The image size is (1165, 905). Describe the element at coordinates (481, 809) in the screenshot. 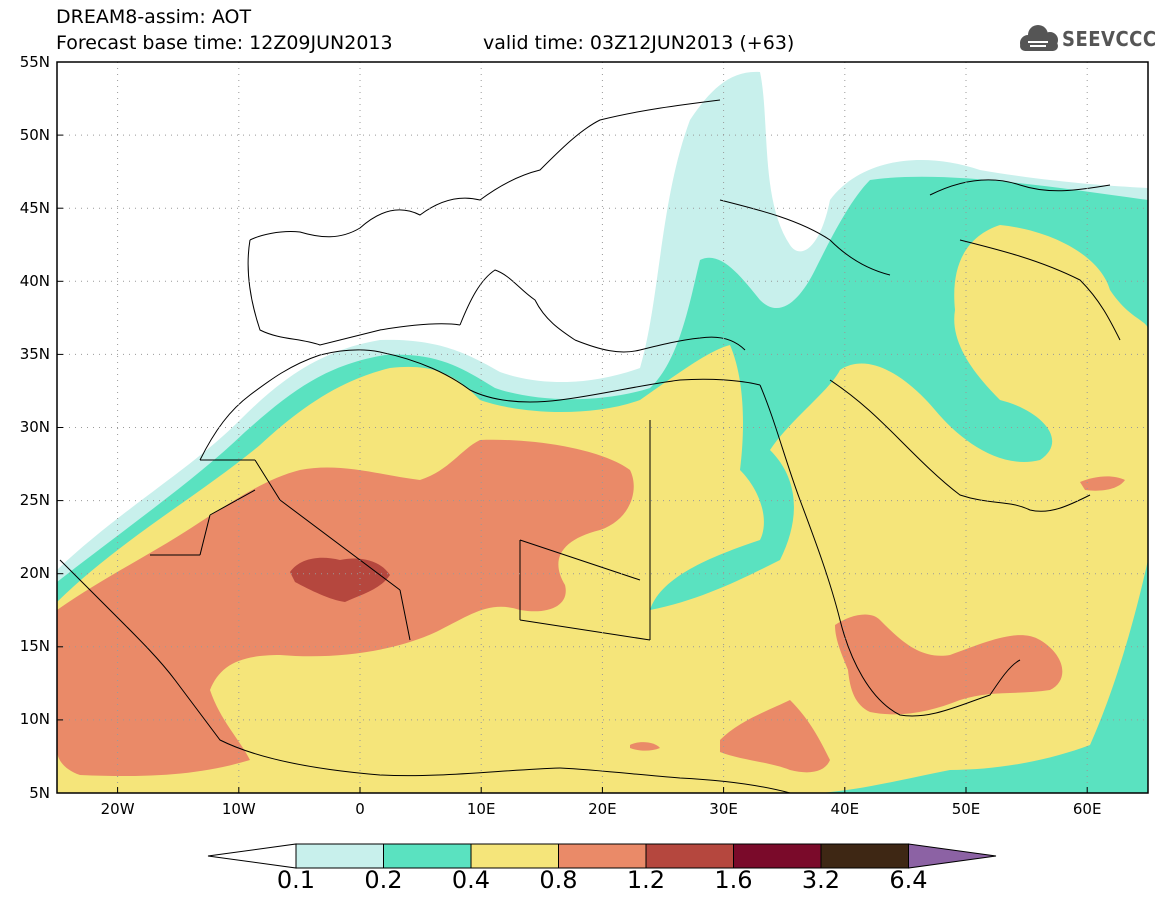

I see `lon-label: 10E` at that location.